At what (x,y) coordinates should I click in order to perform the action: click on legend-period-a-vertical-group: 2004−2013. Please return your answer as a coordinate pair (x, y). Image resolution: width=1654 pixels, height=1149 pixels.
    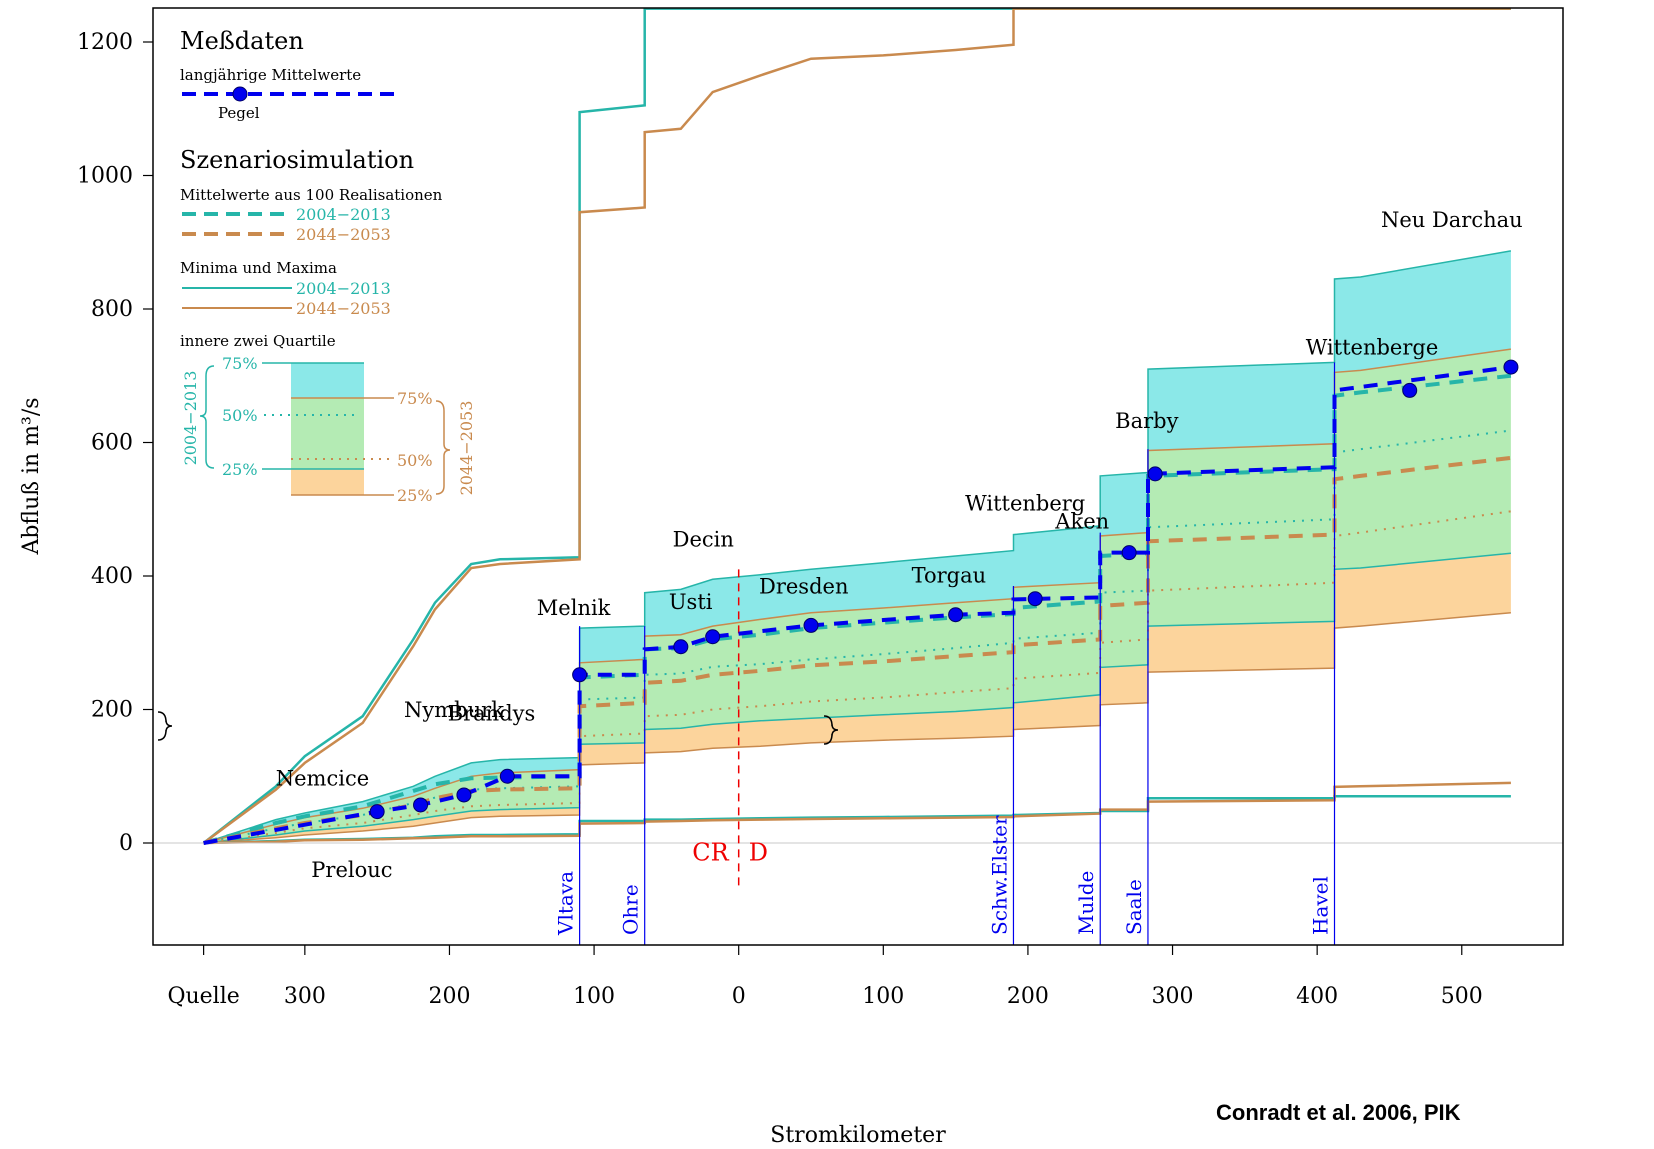
    Looking at the image, I should click on (190, 418).